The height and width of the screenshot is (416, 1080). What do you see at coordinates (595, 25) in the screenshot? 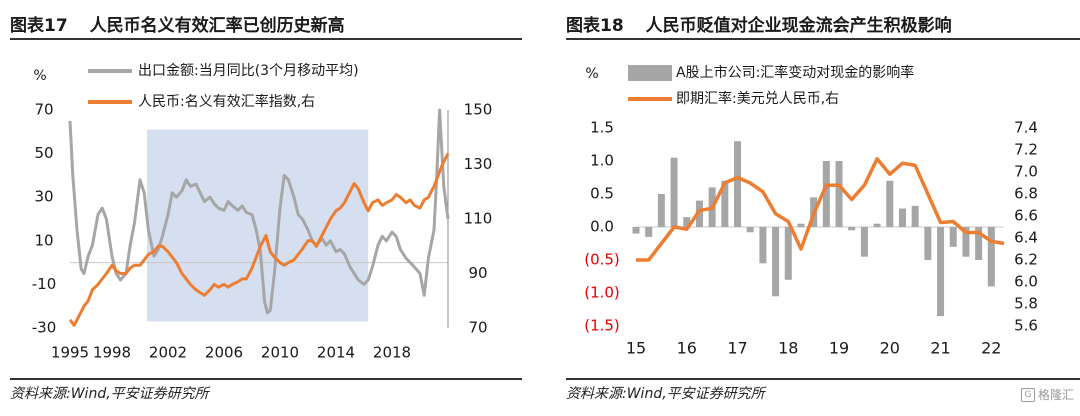
I see `figure-18-number: 图表18` at bounding box center [595, 25].